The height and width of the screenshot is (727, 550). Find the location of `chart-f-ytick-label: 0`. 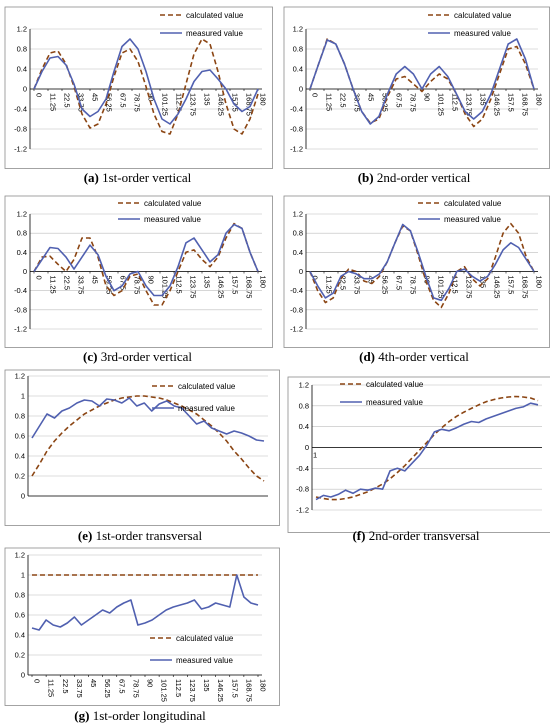

chart-f-ytick-label: 0 is located at coordinates (307, 447).